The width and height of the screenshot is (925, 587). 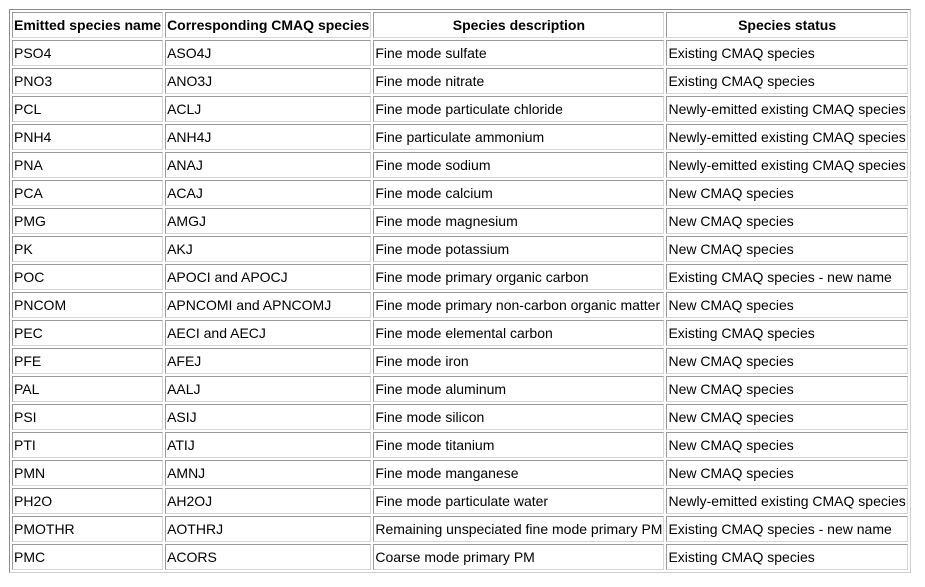 I want to click on cell-cmaq-species: AOTHRJ, so click(x=268, y=529).